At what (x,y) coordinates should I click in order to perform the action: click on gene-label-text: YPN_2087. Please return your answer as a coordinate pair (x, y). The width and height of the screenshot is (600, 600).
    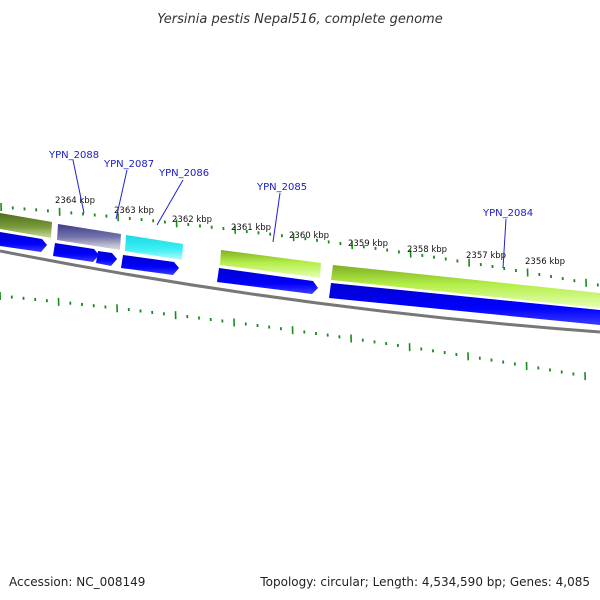
    Looking at the image, I should click on (128, 164).